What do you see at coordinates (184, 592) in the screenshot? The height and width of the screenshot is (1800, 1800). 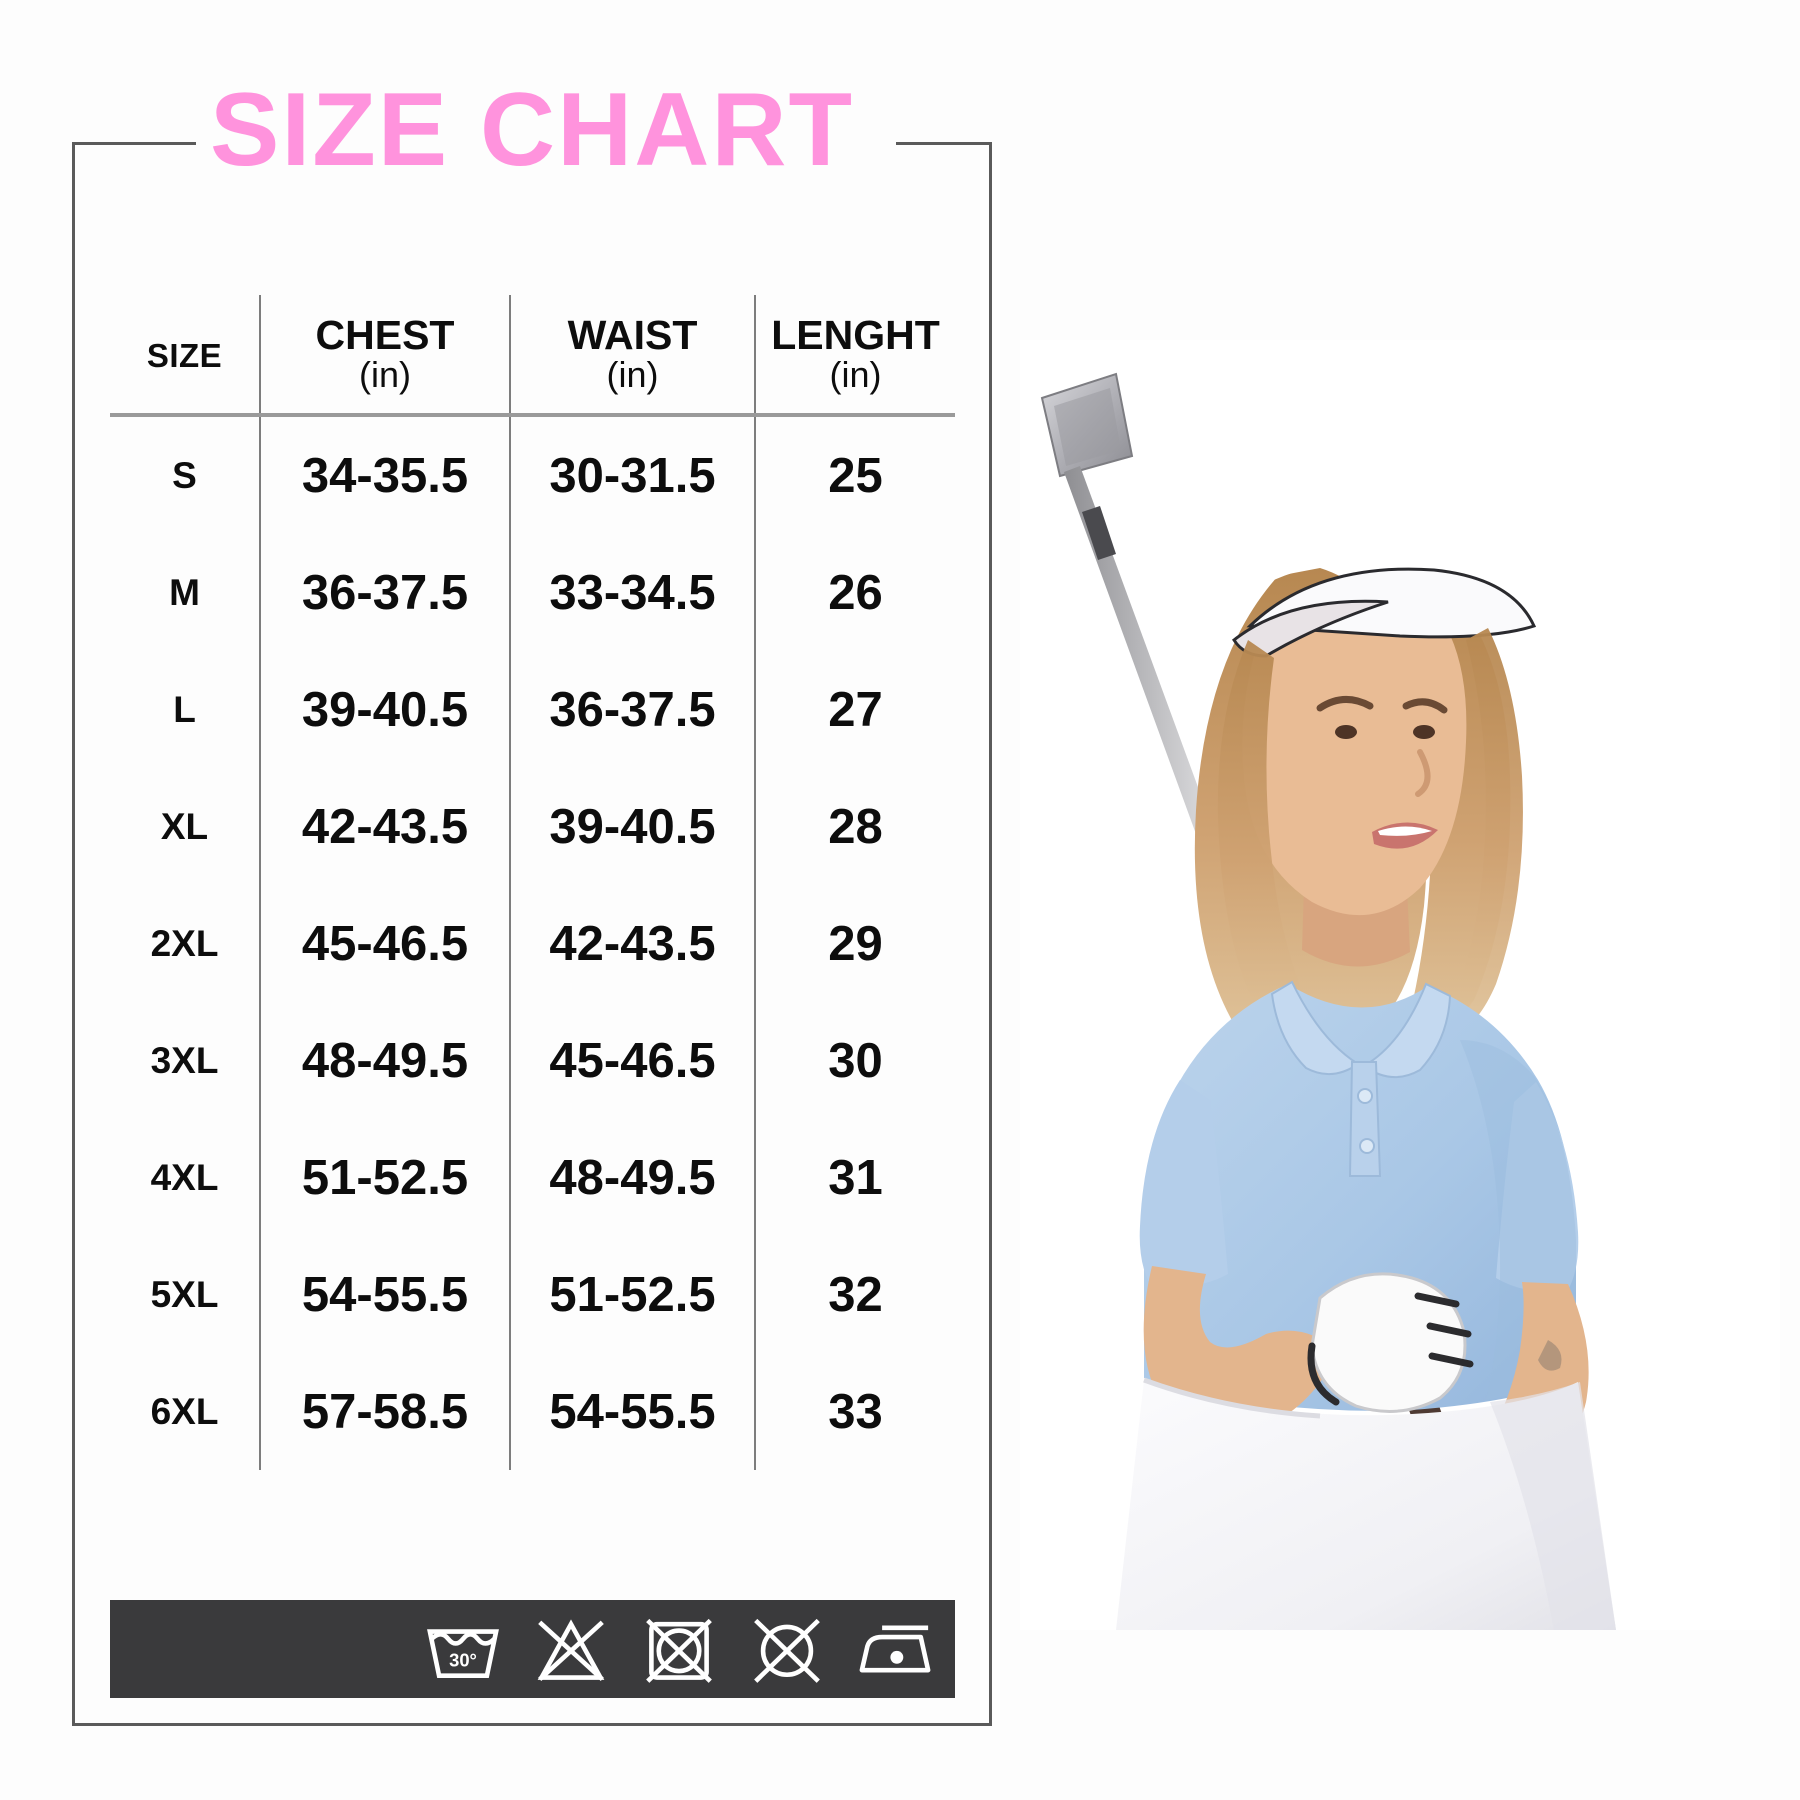 I see `cell-size: M` at bounding box center [184, 592].